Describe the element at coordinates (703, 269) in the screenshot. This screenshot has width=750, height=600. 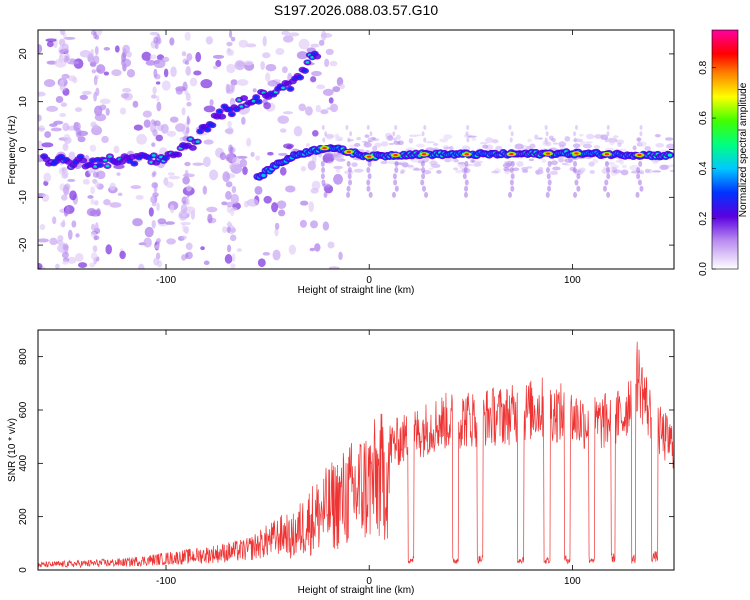
I see `colorbar-tick-label: 0.0` at that location.